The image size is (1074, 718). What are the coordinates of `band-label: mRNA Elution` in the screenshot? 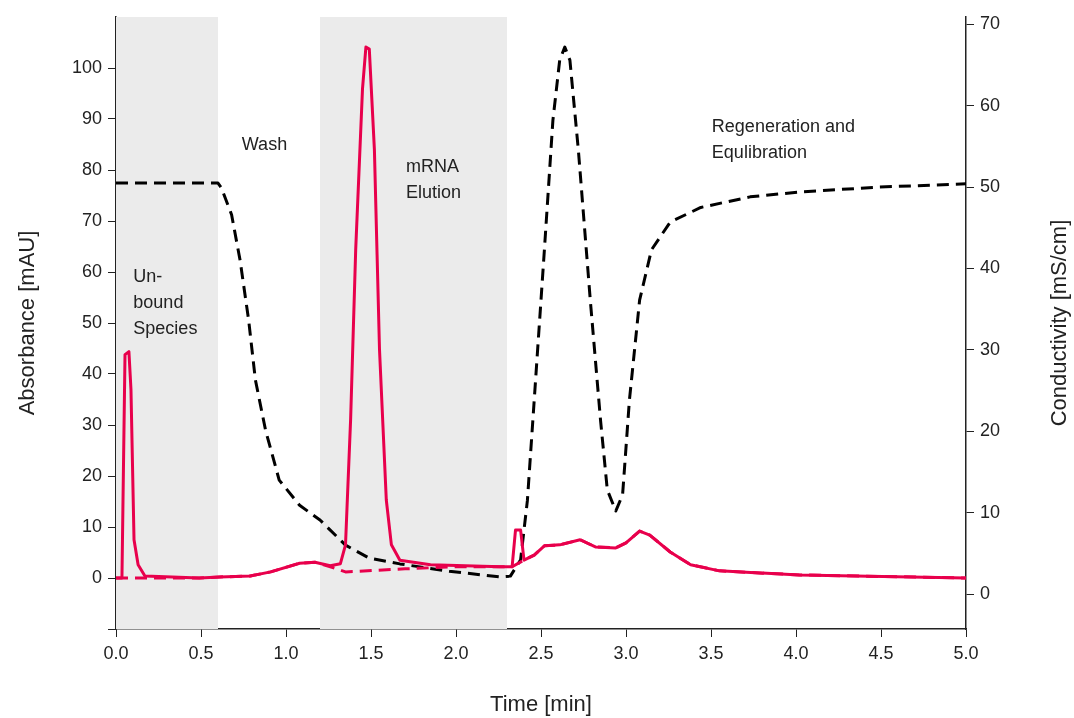 It's located at (434, 178).